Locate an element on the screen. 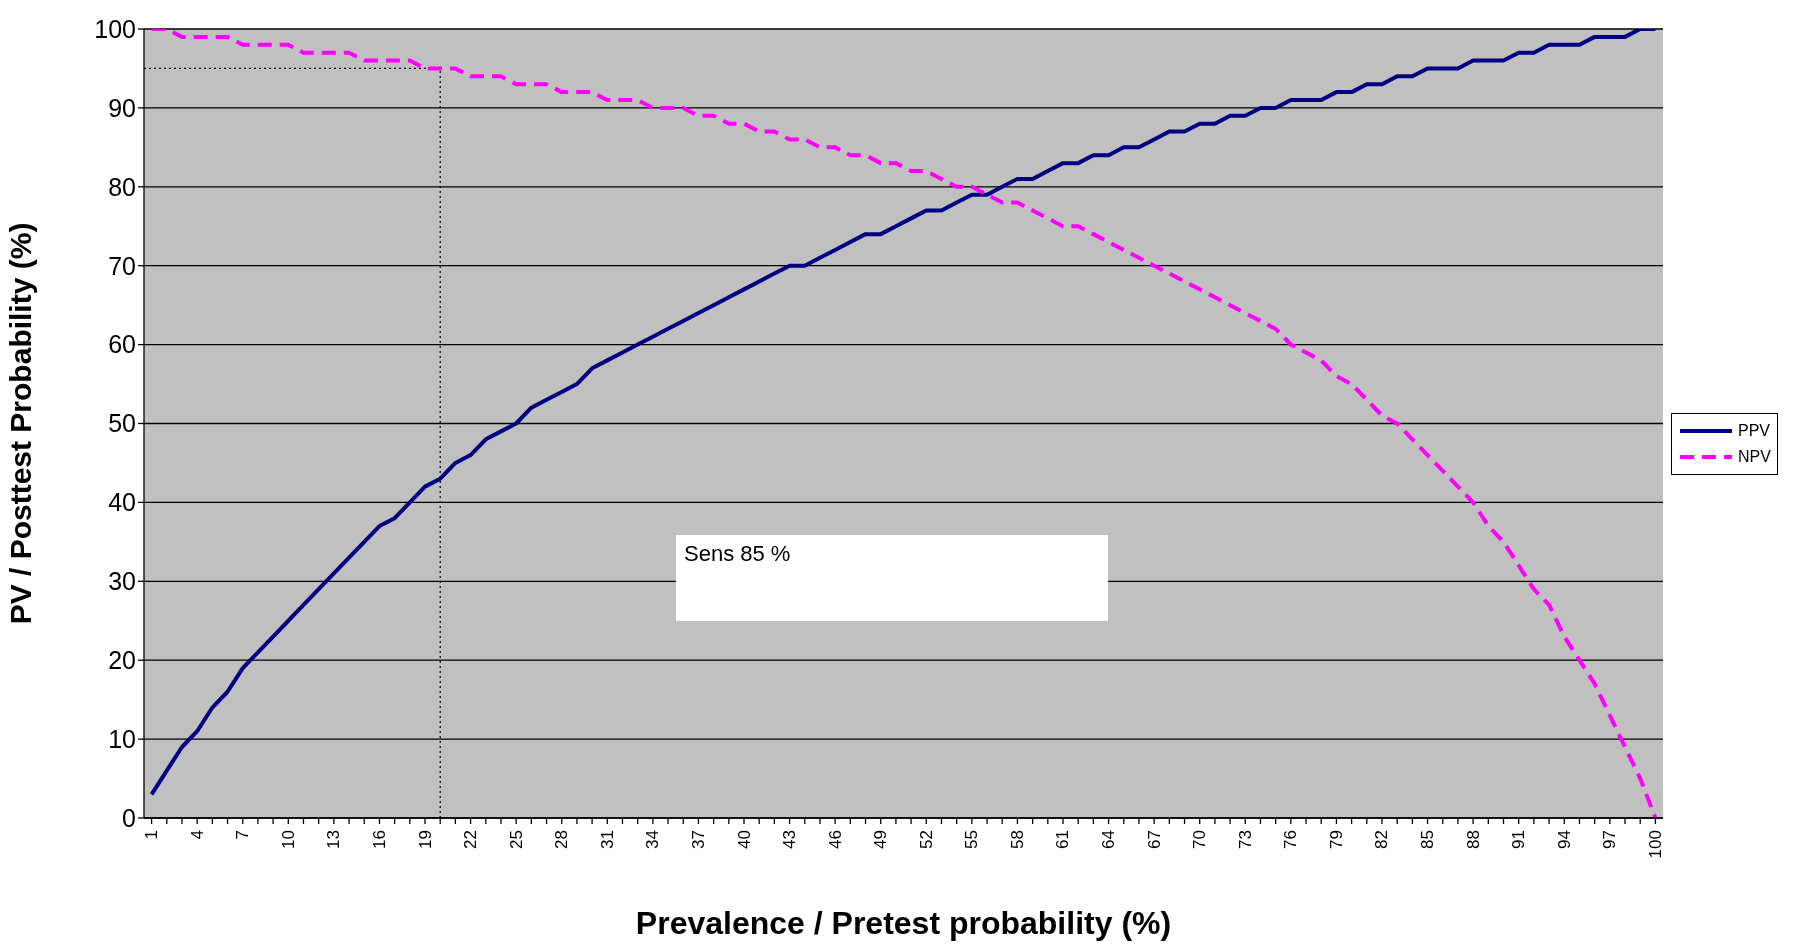  y-axis-title: PV / Posttest Probability (%) is located at coordinates (20, 423).